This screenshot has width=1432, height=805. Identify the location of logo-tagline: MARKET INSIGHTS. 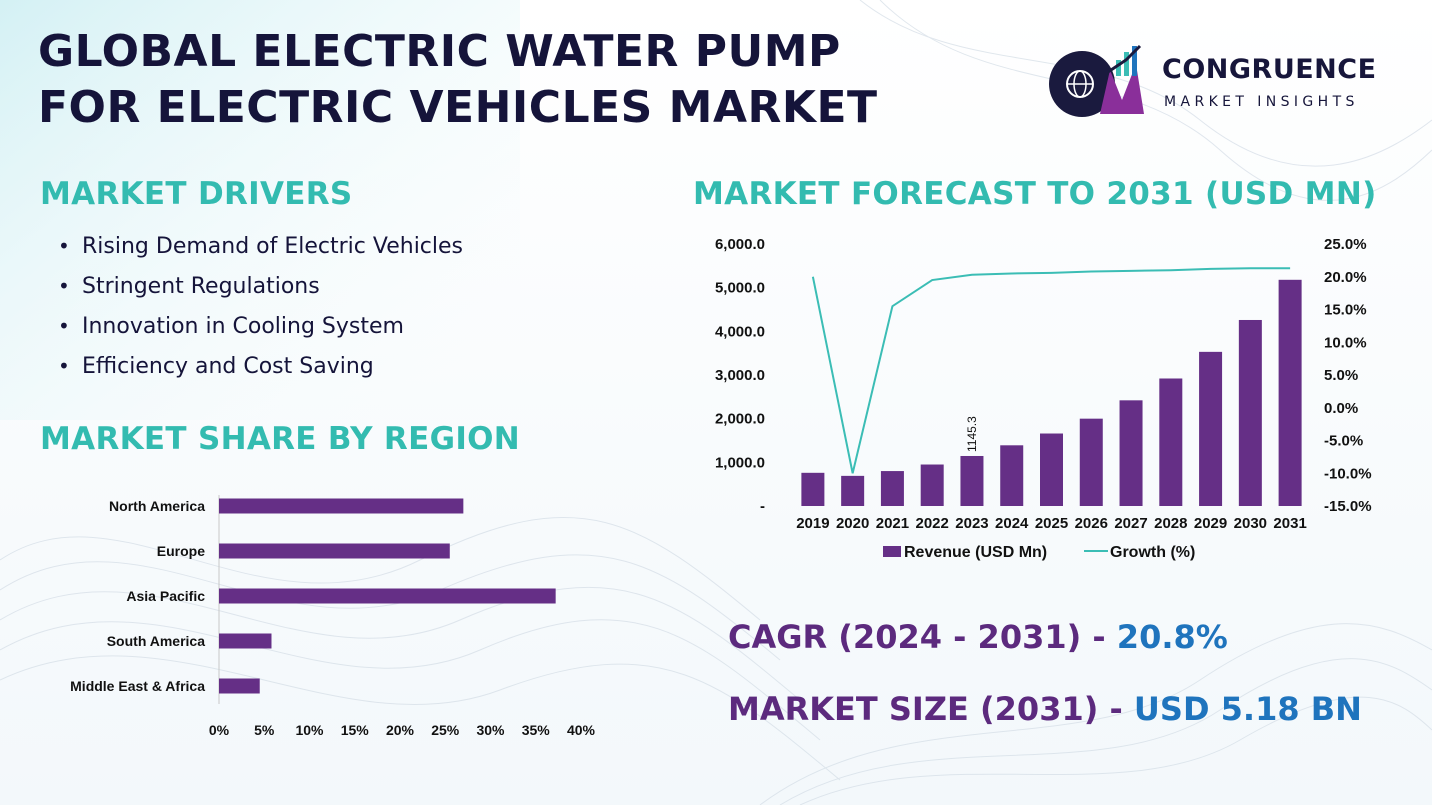
(1261, 102).